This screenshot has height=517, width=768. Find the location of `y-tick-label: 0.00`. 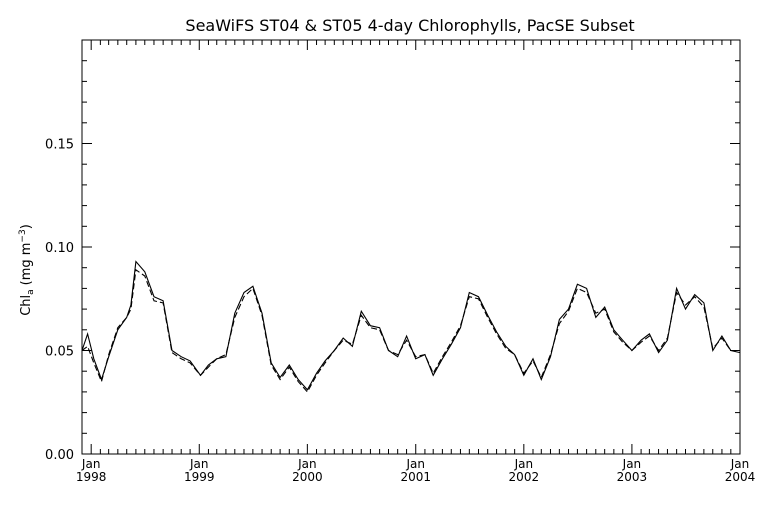

y-tick-label: 0.00 is located at coordinates (59, 455).